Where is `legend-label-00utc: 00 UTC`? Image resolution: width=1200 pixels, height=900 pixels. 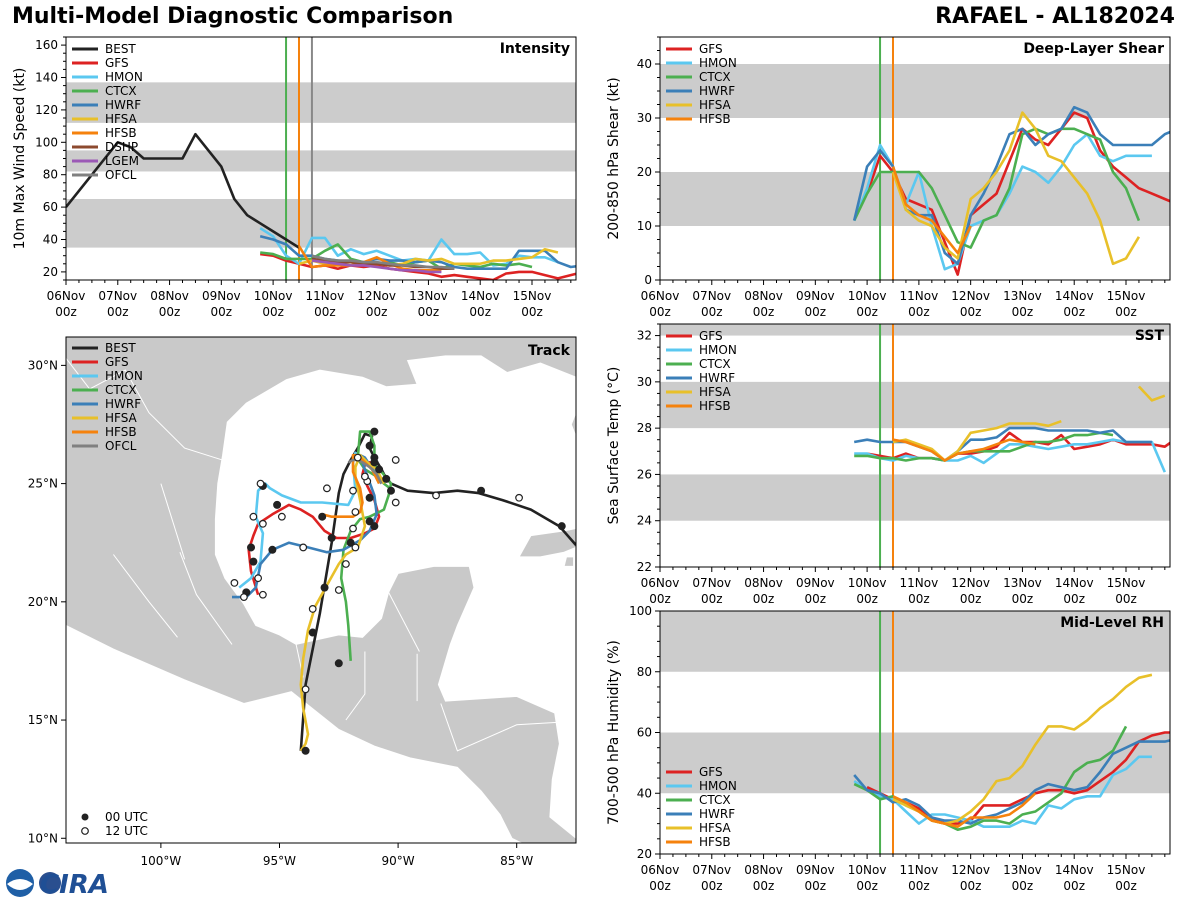
legend-label-00utc: 00 UTC is located at coordinates (126, 817).